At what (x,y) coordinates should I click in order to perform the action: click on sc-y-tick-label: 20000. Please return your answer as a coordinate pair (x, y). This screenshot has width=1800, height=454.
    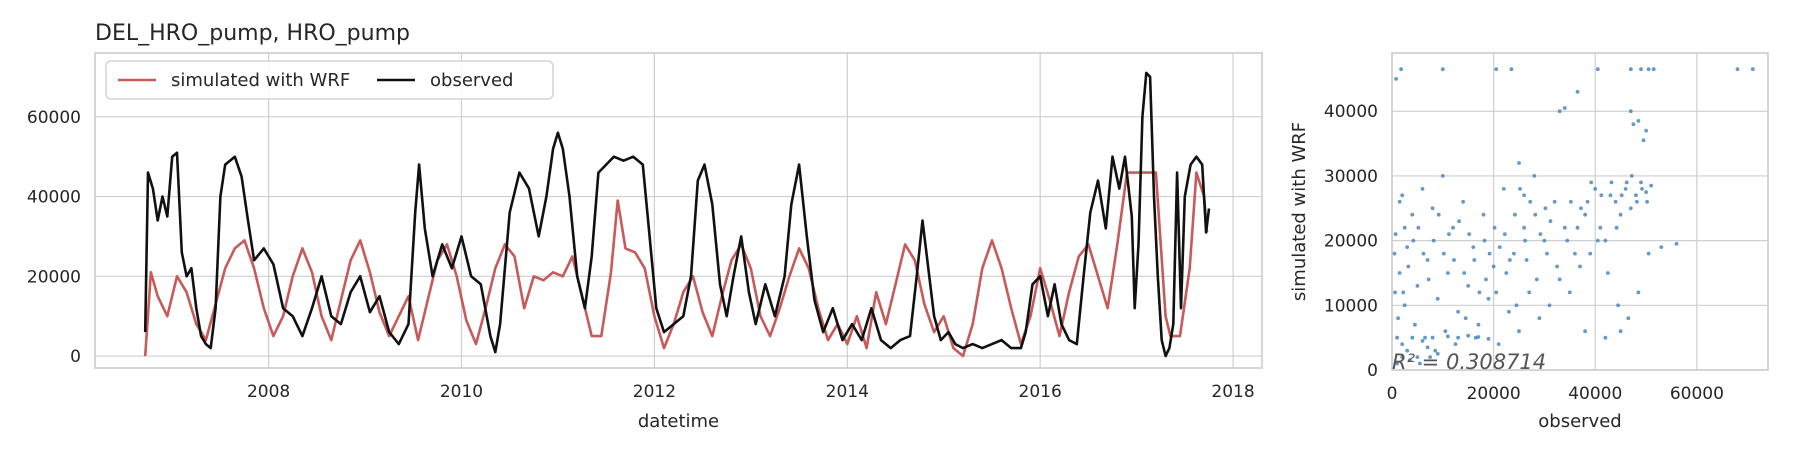
    Looking at the image, I should click on (1351, 242).